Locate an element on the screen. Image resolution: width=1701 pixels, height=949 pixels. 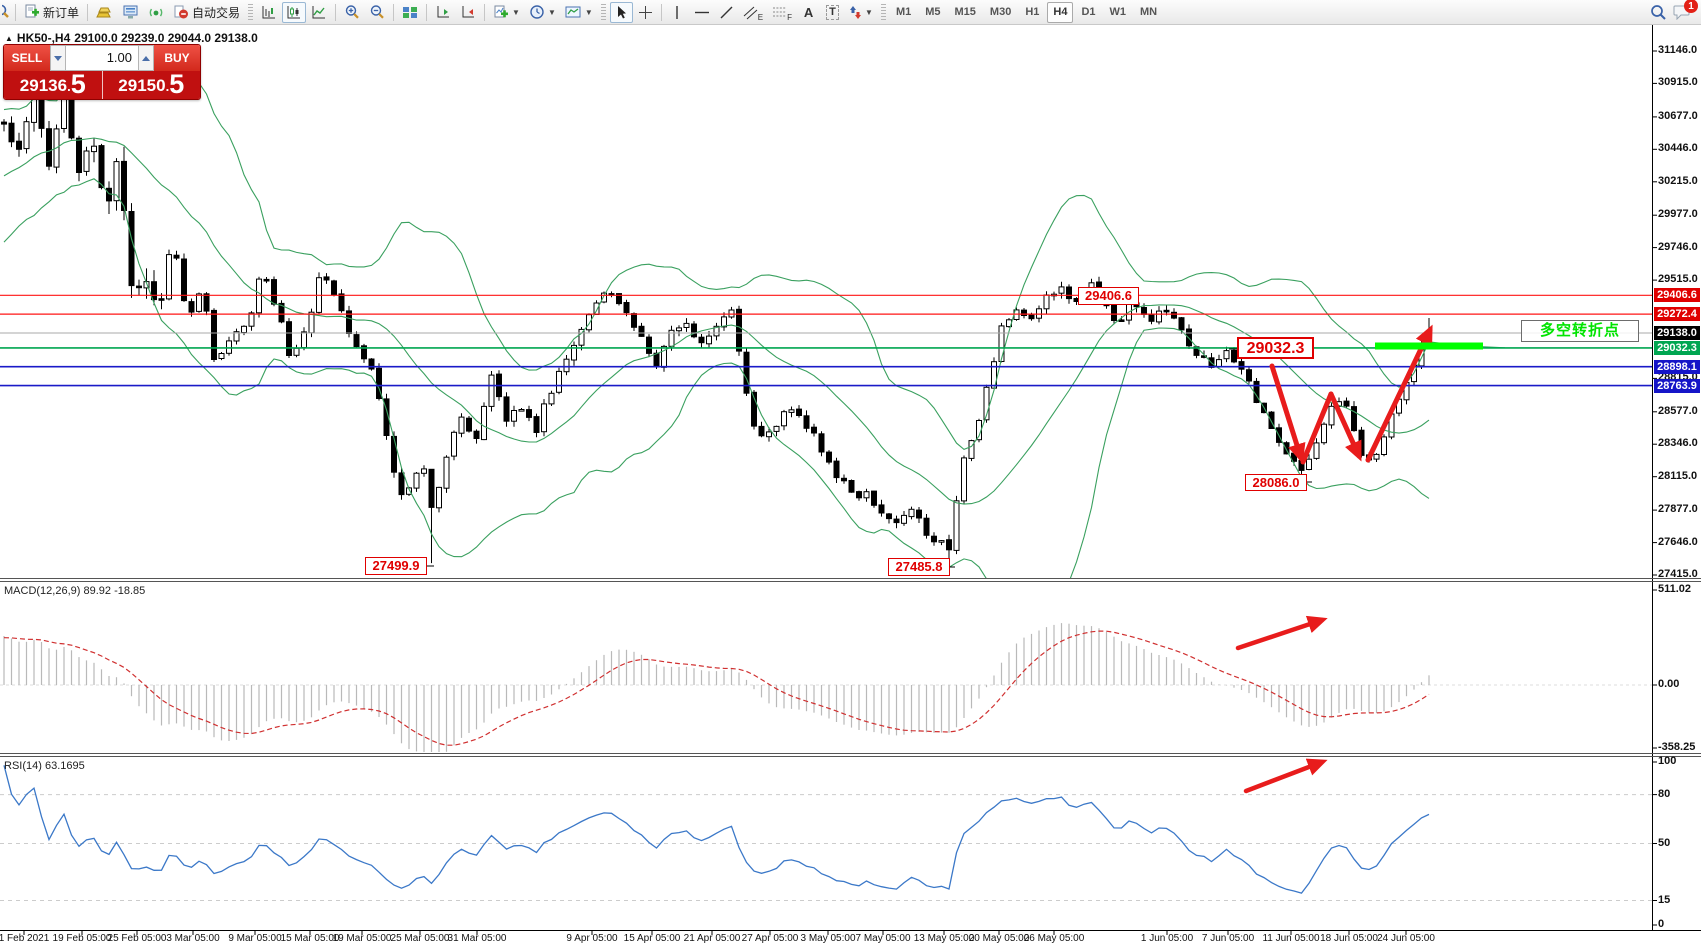
crosshair-icon is located at coordinates (645, 12).